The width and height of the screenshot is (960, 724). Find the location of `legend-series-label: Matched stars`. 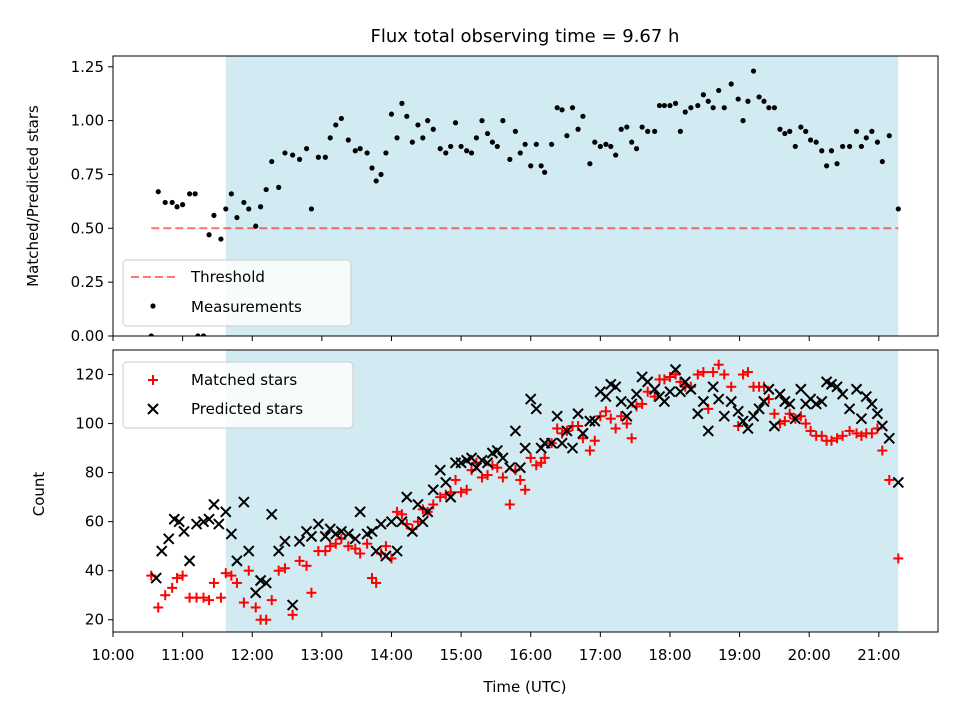

legend-series-label: Matched stars is located at coordinates (244, 380).